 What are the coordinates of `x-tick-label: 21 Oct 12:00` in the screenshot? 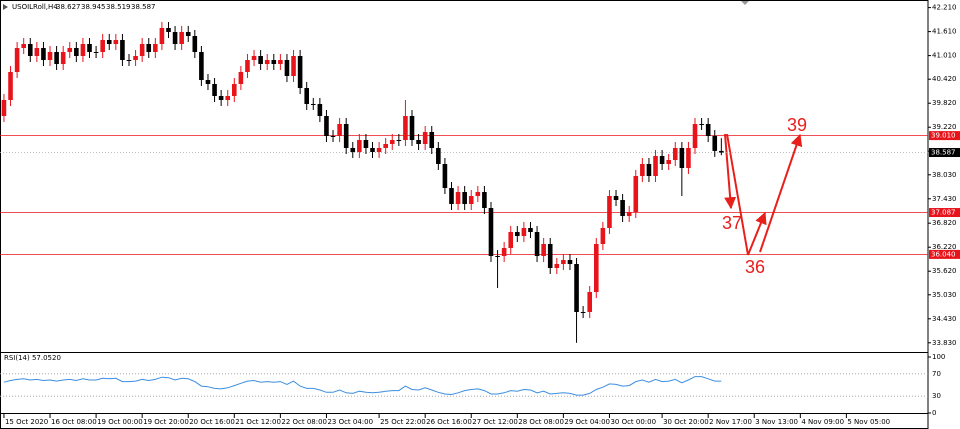 It's located at (258, 422).